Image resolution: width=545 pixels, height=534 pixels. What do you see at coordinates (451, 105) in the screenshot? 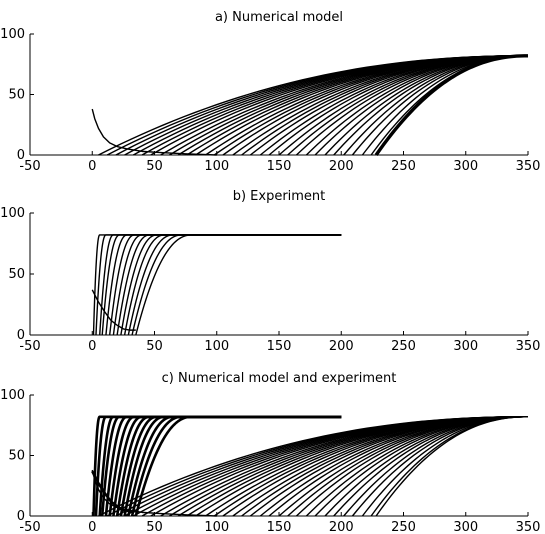
I see `final-front-curve` at bounding box center [451, 105].